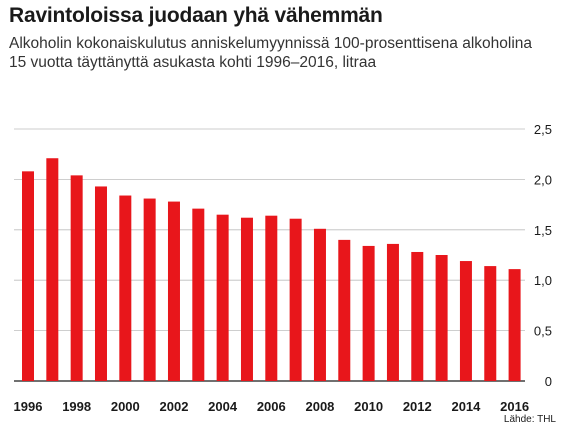 The height and width of the screenshot is (428, 570). Describe the element at coordinates (543, 179) in the screenshot. I see `y-tick-label: 2,0` at that location.